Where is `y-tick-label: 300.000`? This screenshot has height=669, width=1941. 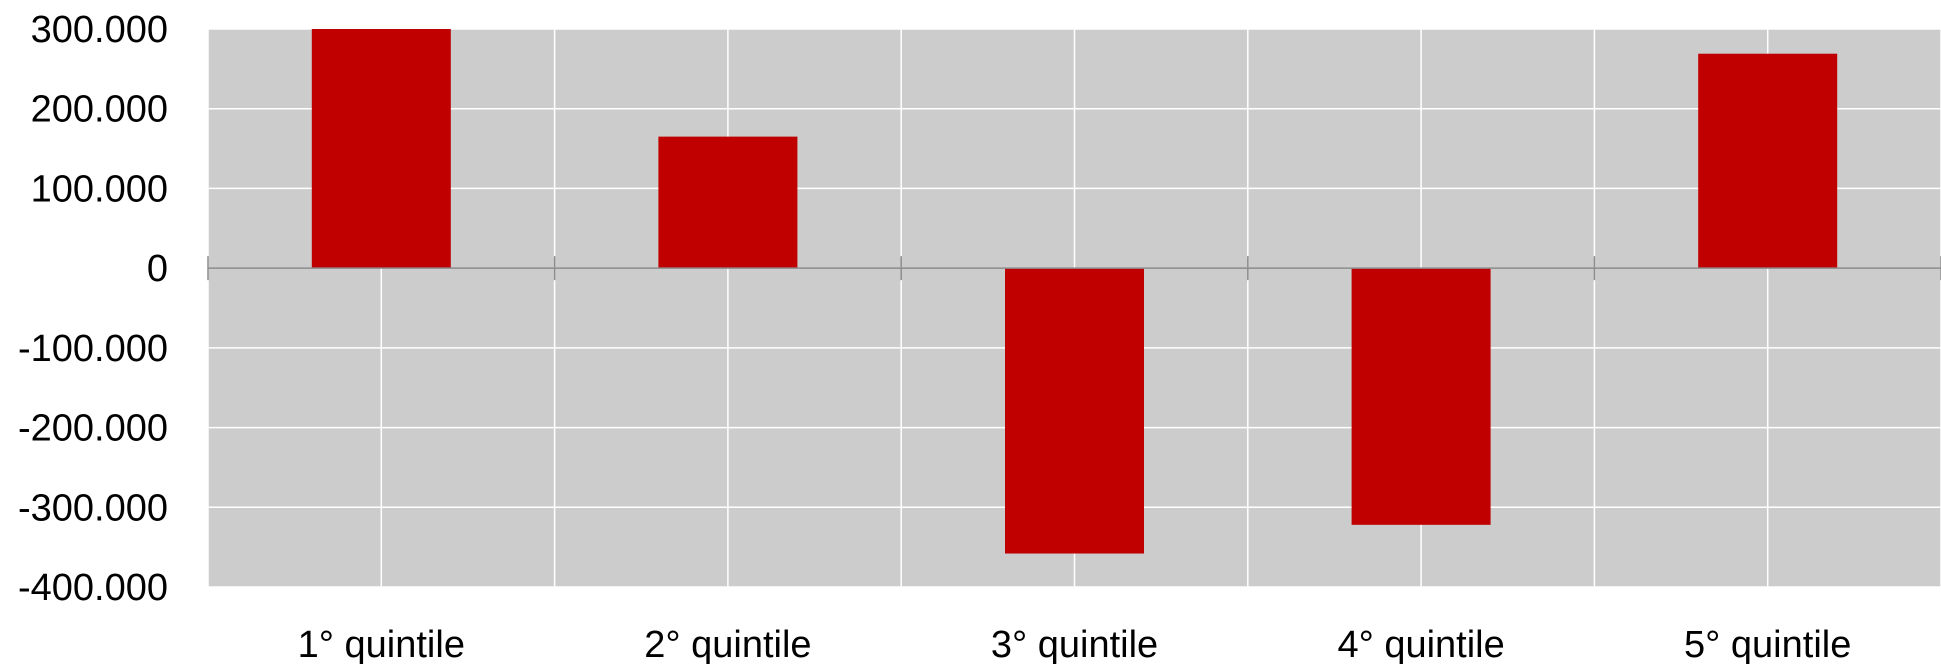
y-tick-label: 300.000 is located at coordinates (99, 30).